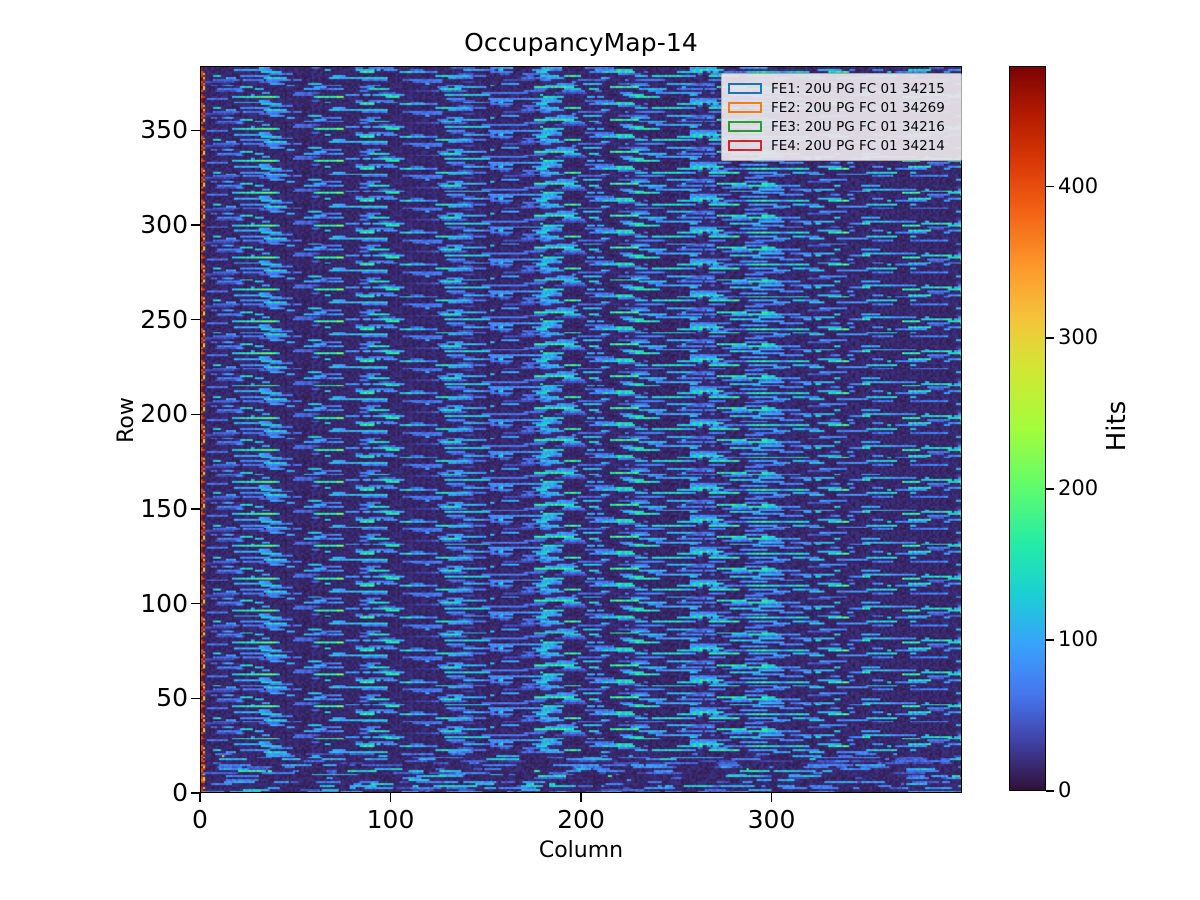  What do you see at coordinates (745, 88) in the screenshot?
I see `legend-swatch-fe1` at bounding box center [745, 88].